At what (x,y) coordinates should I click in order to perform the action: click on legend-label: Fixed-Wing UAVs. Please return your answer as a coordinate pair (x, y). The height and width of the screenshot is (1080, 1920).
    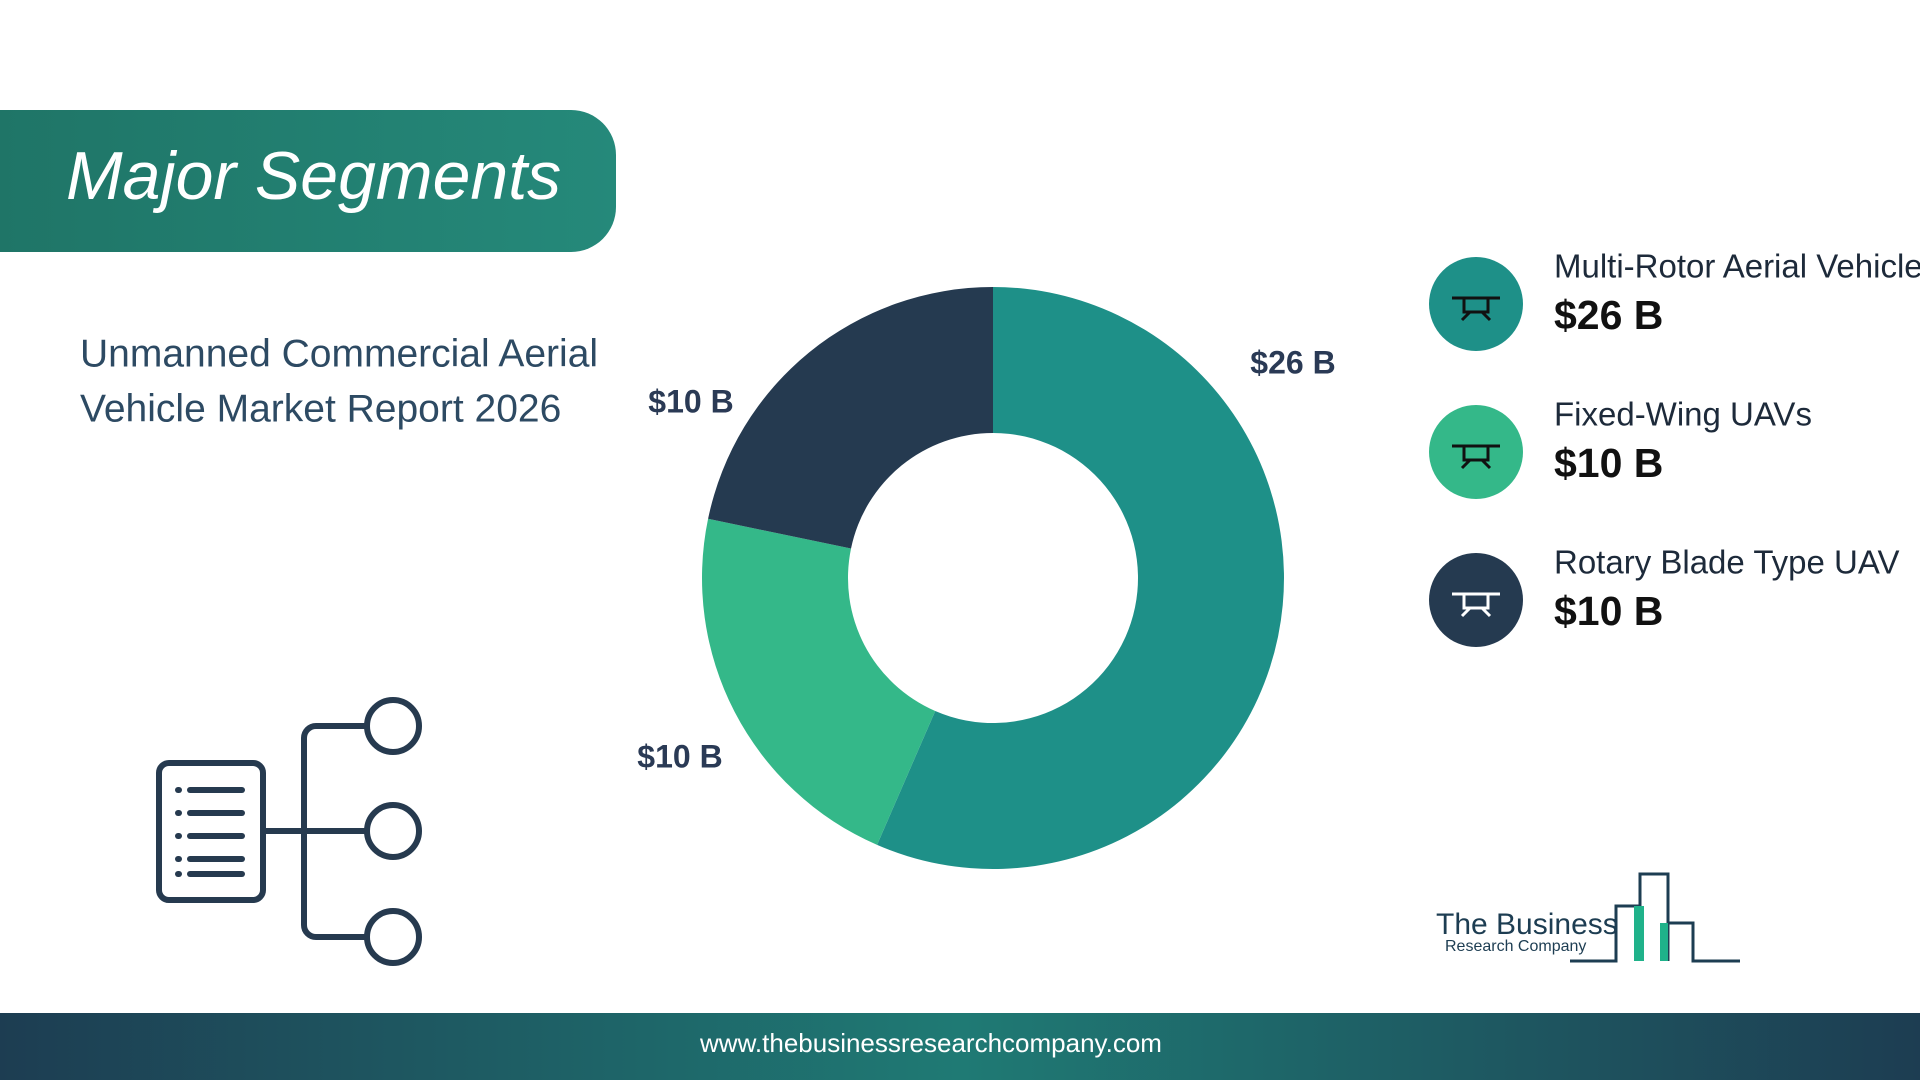
    Looking at the image, I should click on (1683, 414).